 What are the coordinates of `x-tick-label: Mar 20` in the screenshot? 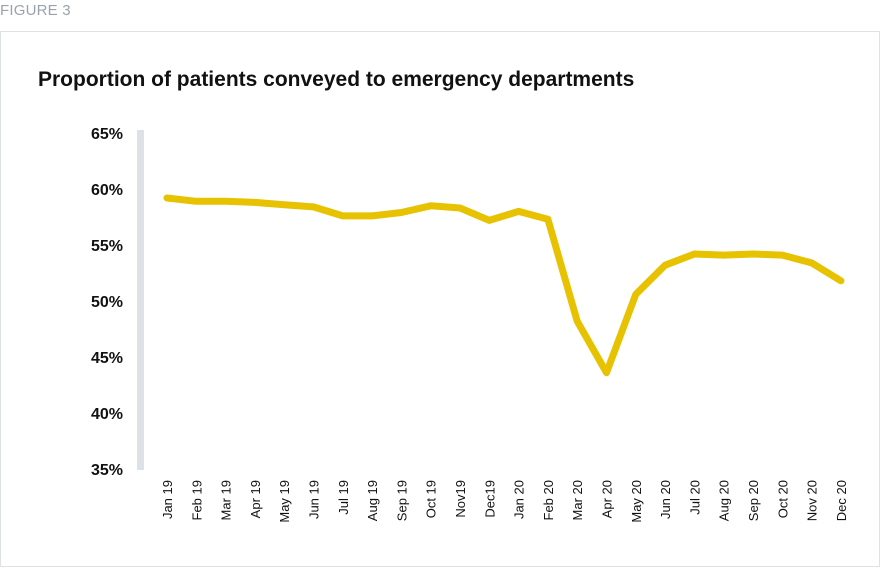 It's located at (577, 500).